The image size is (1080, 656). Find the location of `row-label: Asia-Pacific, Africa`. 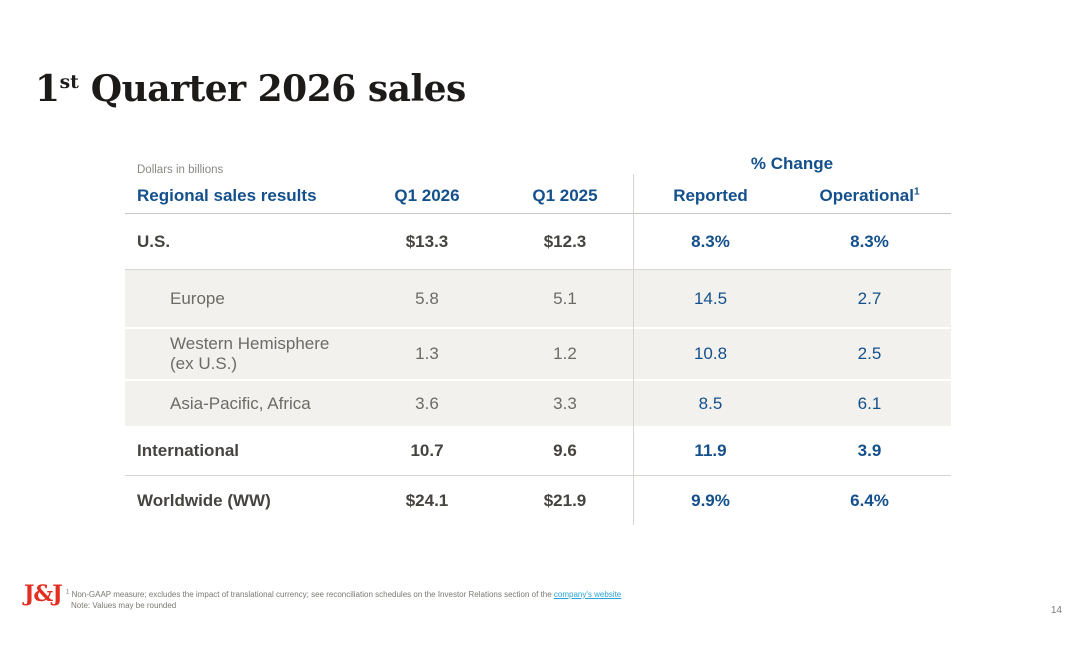

row-label: Asia-Pacific, Africa is located at coordinates (240, 403).